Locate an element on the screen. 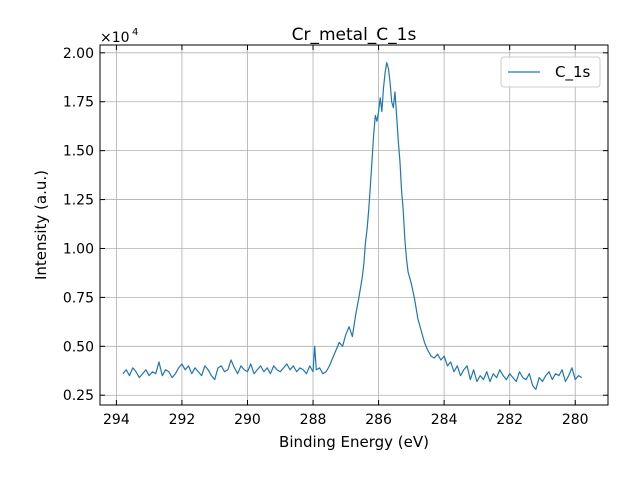  y-tick-label: 0.25 is located at coordinates (78, 396).